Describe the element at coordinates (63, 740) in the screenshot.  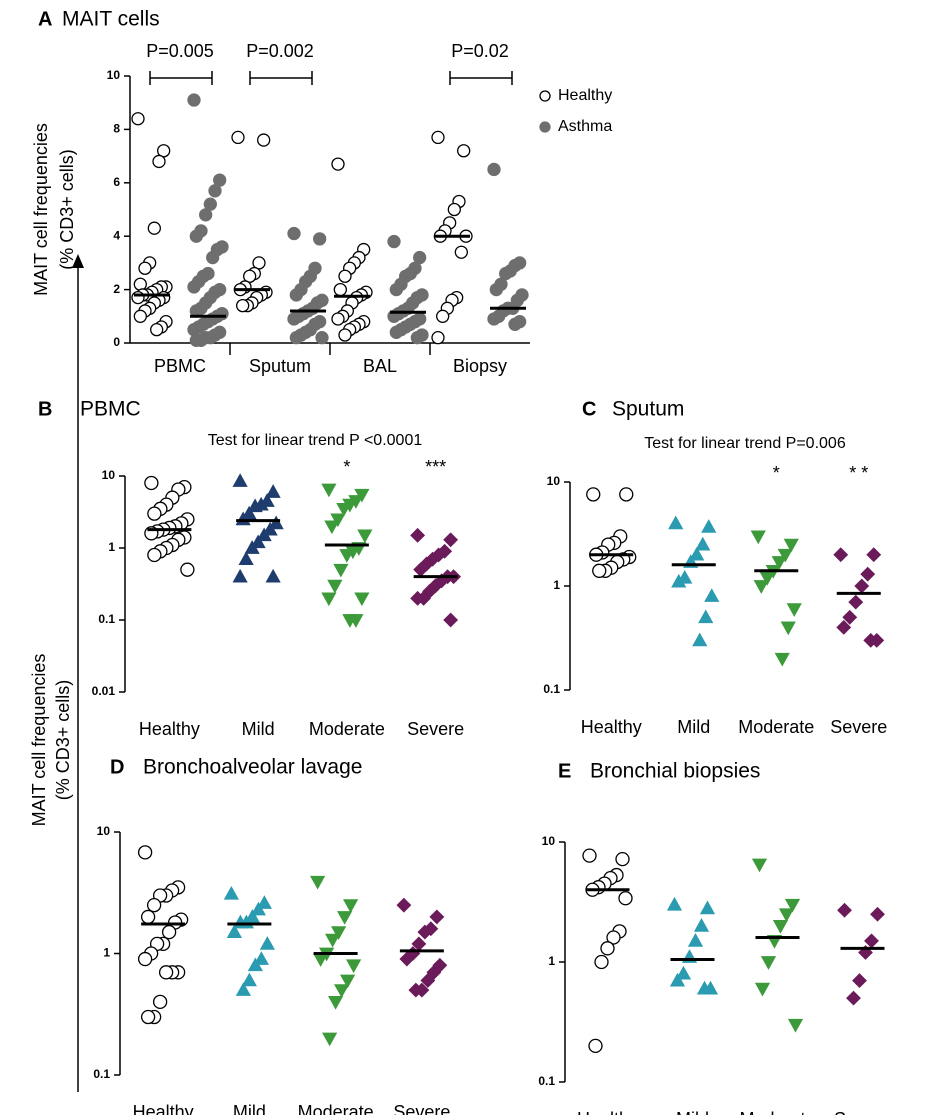
I see `y-label: (% CD3+ cells)` at that location.